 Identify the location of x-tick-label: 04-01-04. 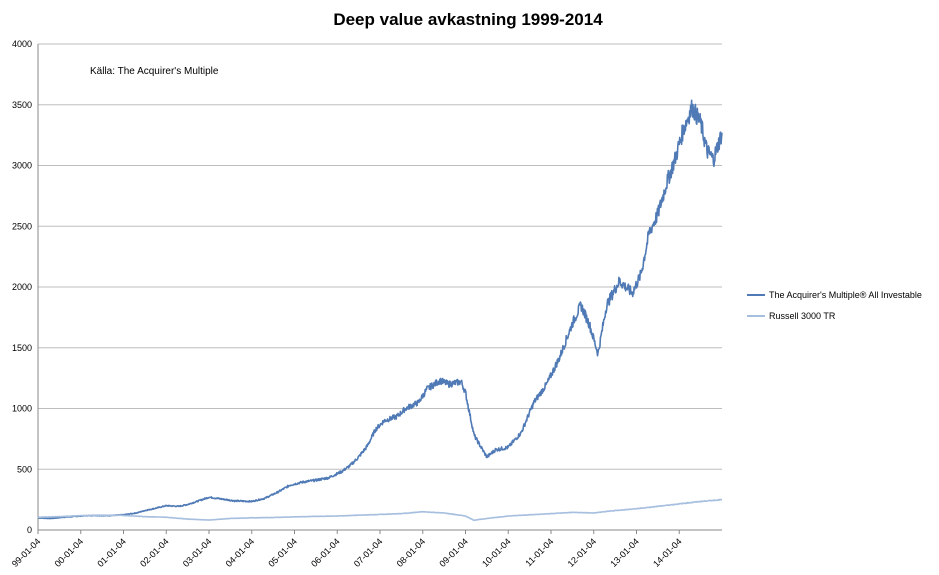
(240, 552).